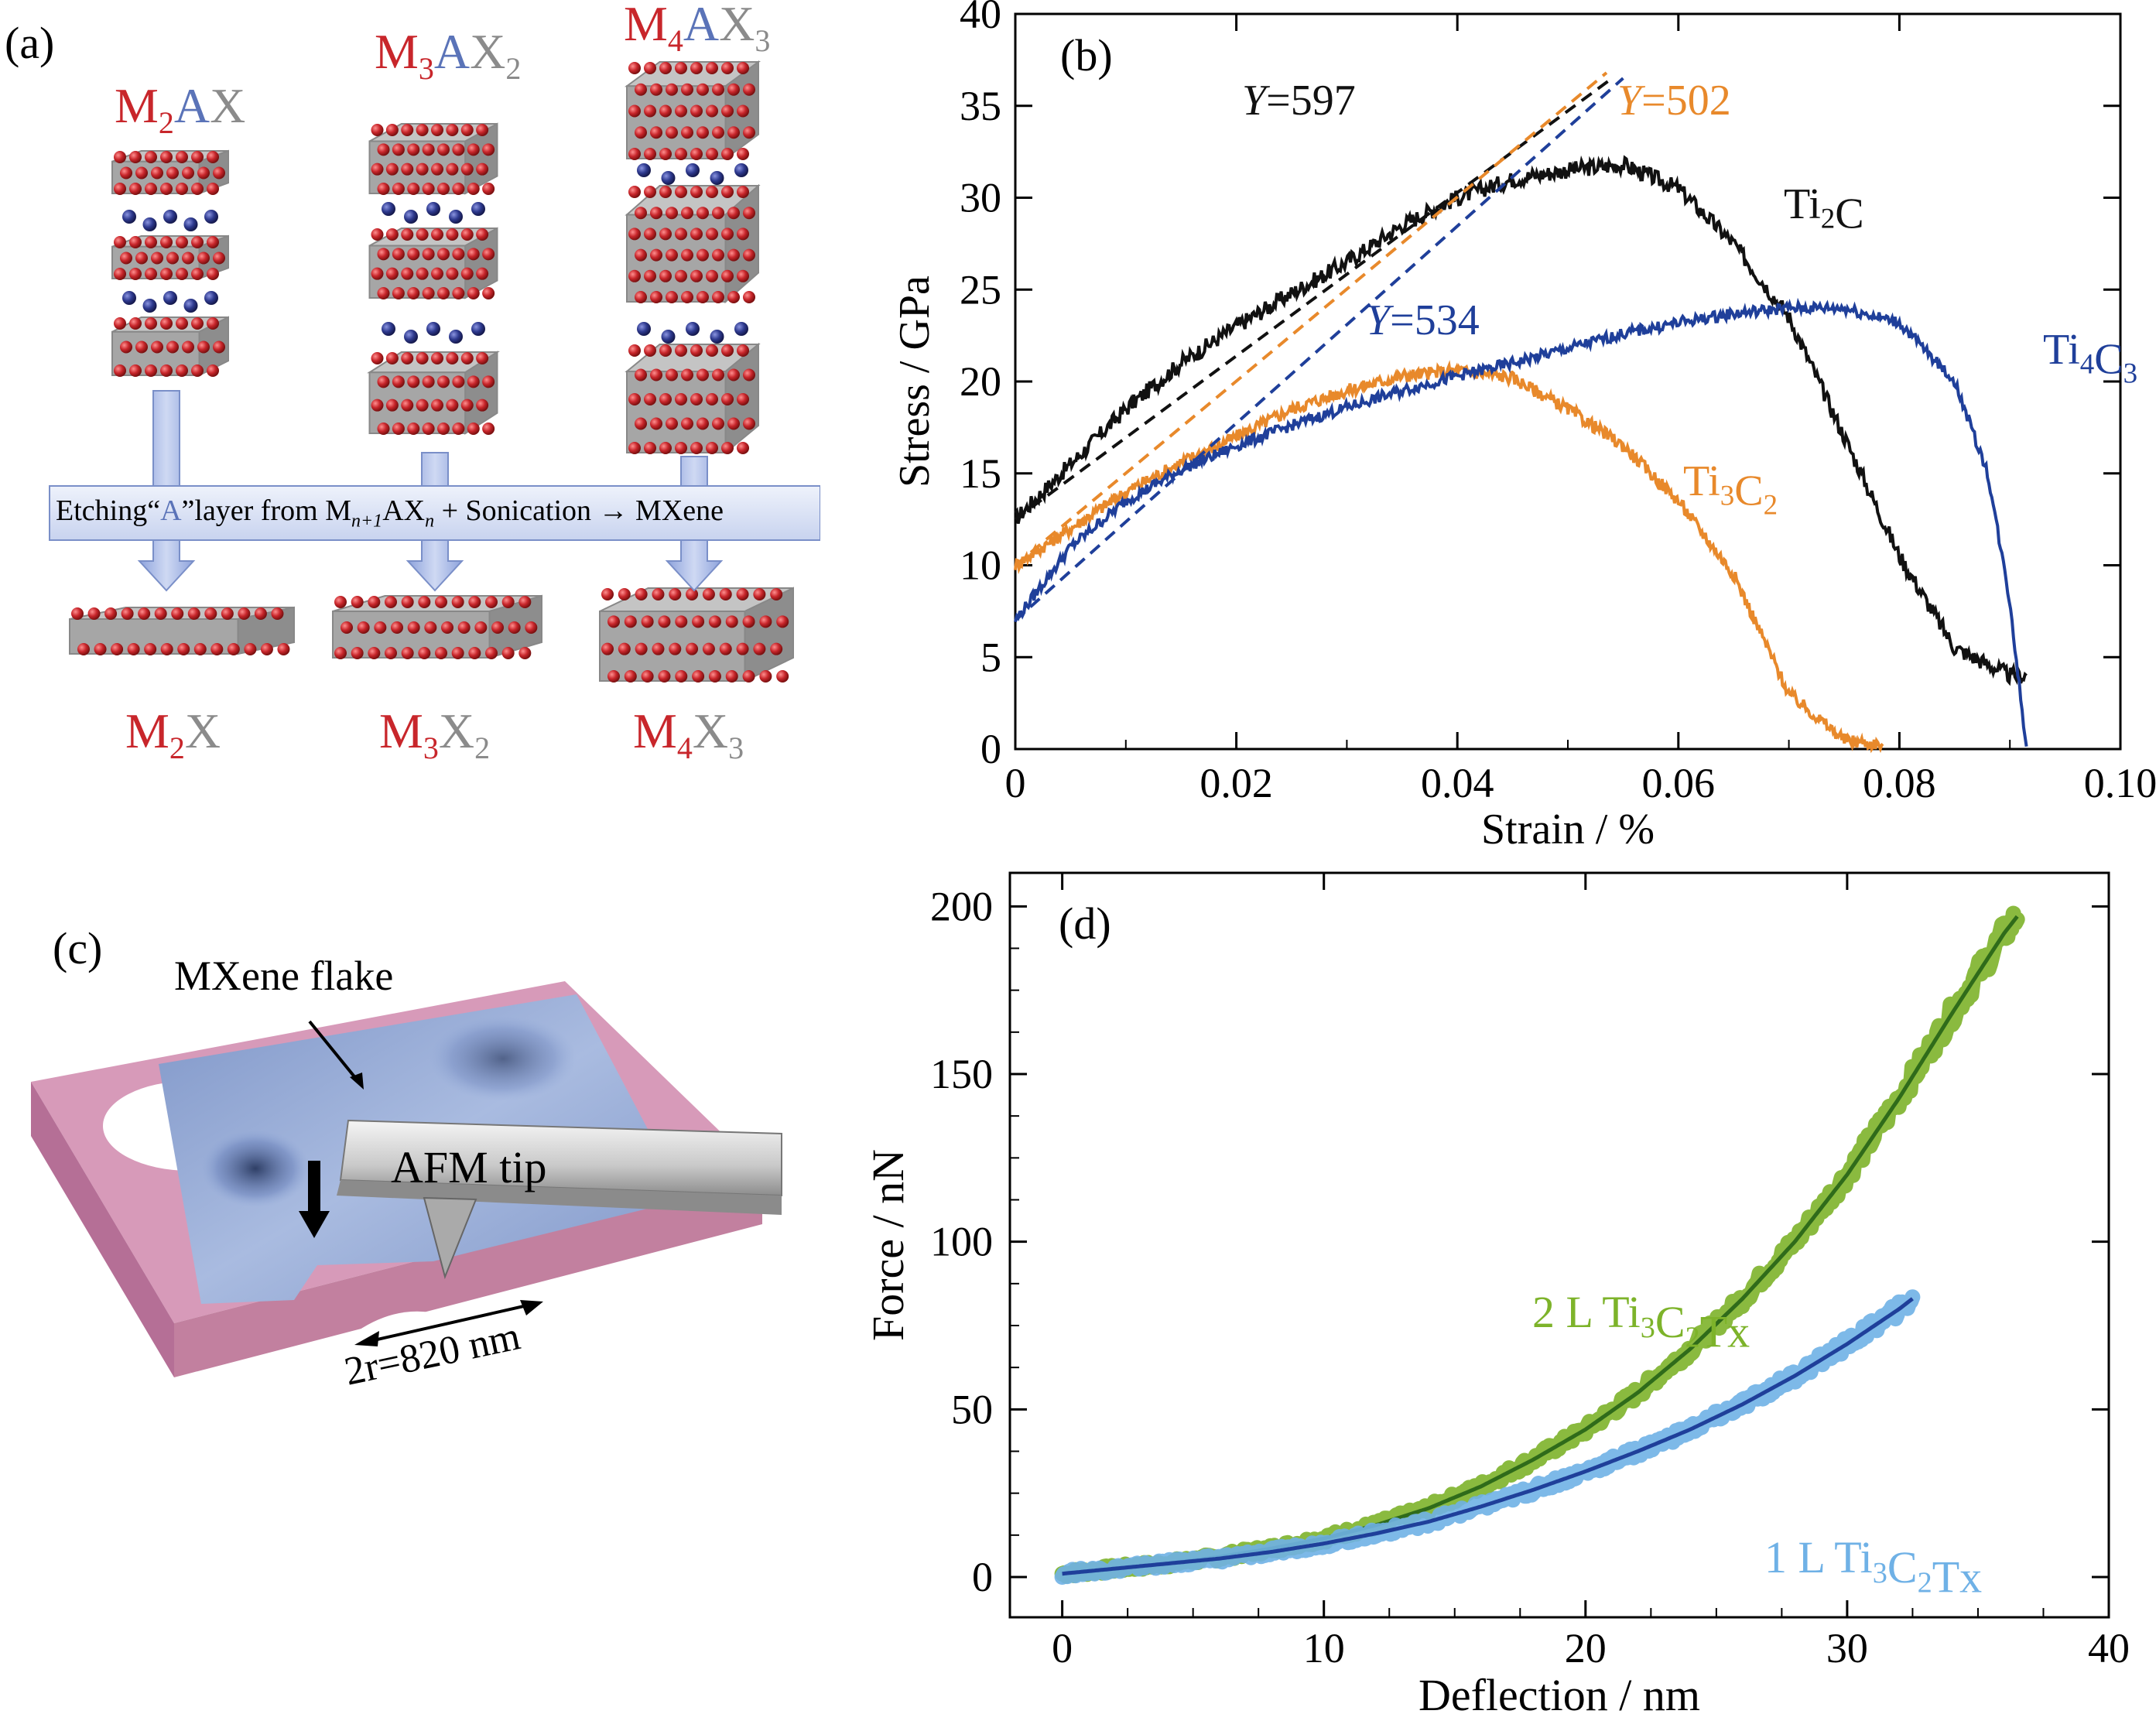 The image size is (2156, 1714). I want to click on fit-curve-1l, so click(1488, 1436).